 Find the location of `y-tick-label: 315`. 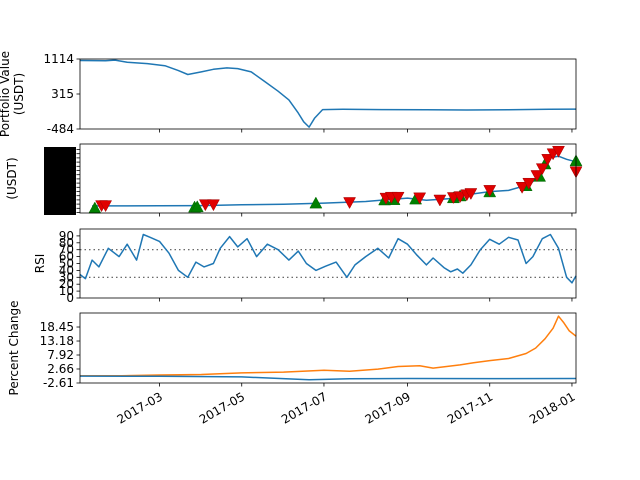

y-tick-label: 315 is located at coordinates (62, 94).